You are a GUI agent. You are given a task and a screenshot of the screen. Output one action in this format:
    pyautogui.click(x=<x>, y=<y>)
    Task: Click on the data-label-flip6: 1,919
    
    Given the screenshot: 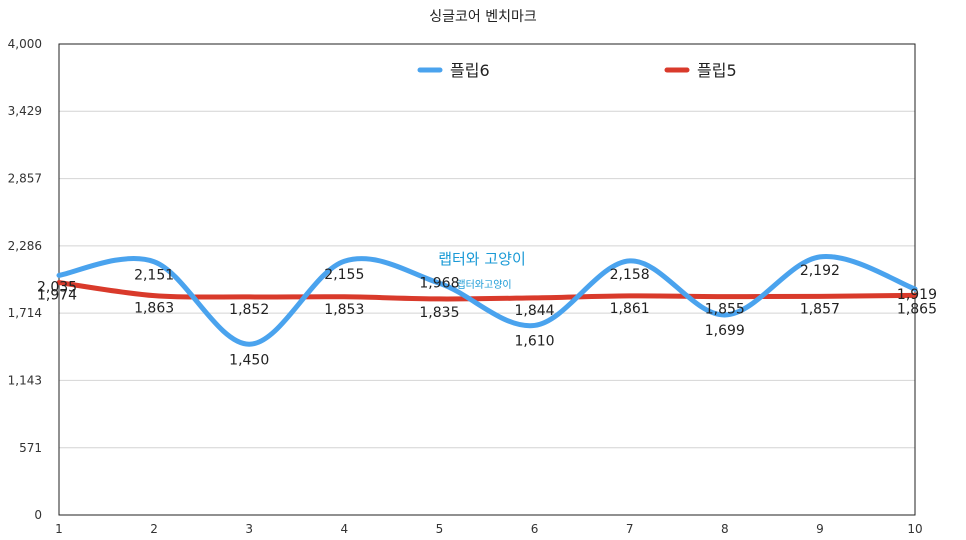 What is the action you would take?
    pyautogui.click(x=917, y=295)
    